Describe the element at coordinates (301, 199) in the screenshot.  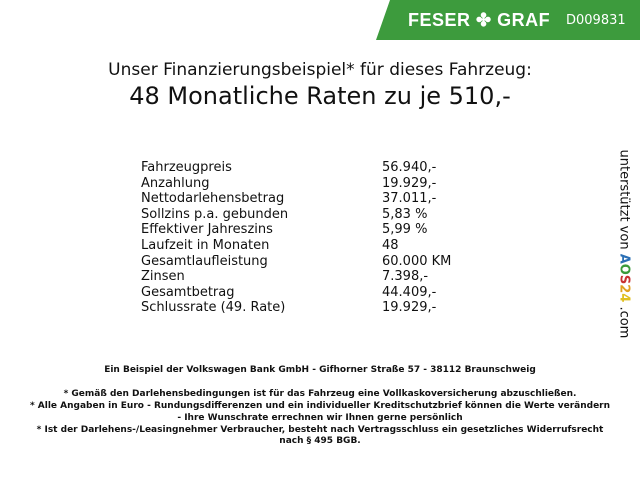
I see `table-row: Nettodarlehensbetrag 37.011,-` at that location.